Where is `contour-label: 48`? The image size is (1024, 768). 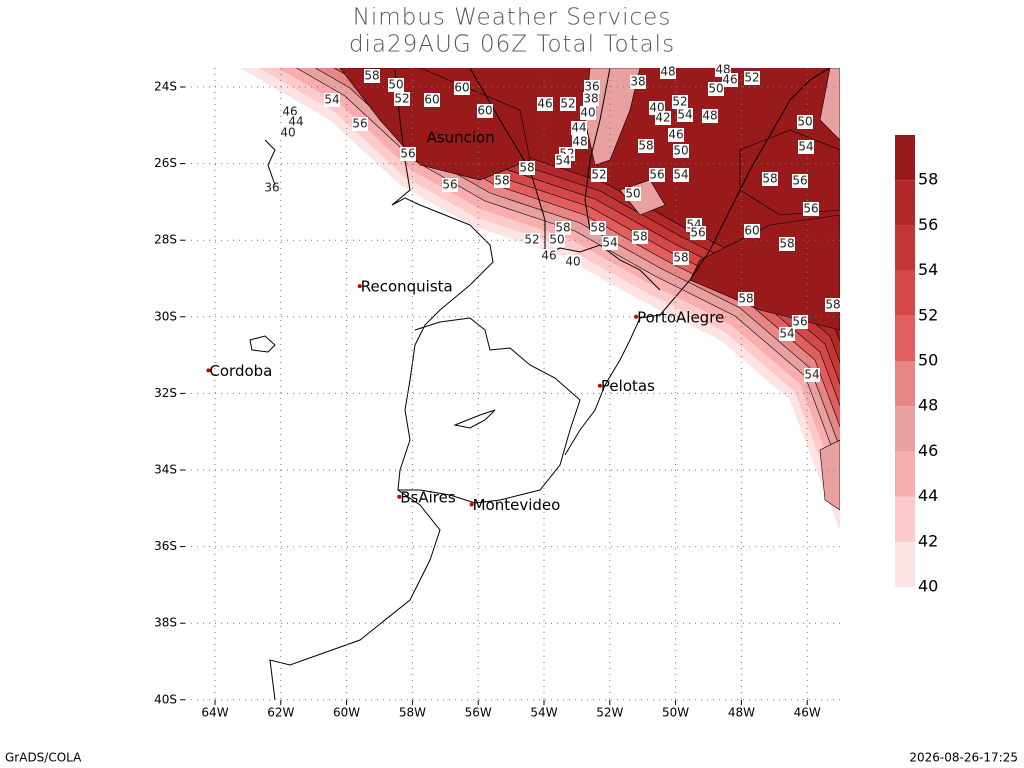
contour-label: 48 is located at coordinates (709, 116).